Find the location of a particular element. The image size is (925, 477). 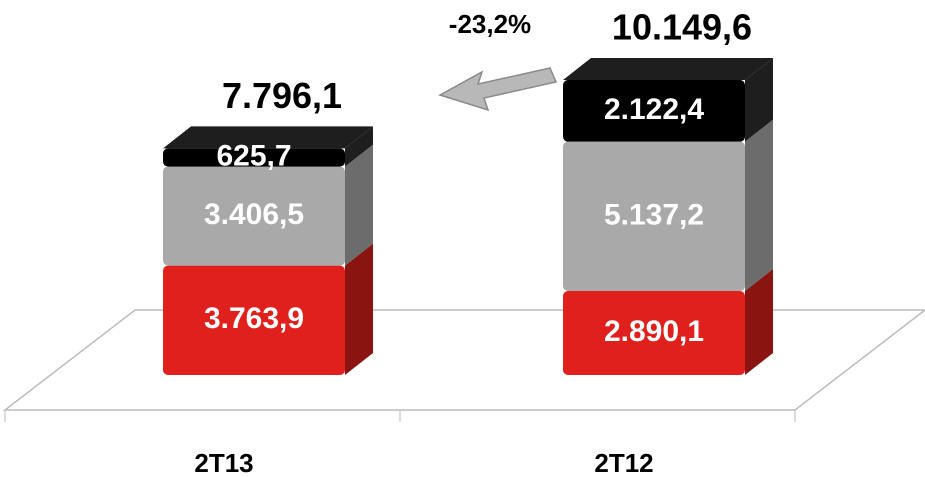

value-label: 625,7 is located at coordinates (253, 155).